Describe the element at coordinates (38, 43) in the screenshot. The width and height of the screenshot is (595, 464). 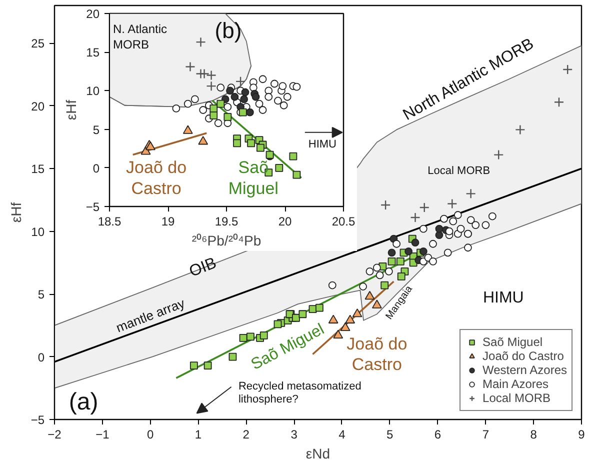
I see `y-tick-label: 25` at that location.